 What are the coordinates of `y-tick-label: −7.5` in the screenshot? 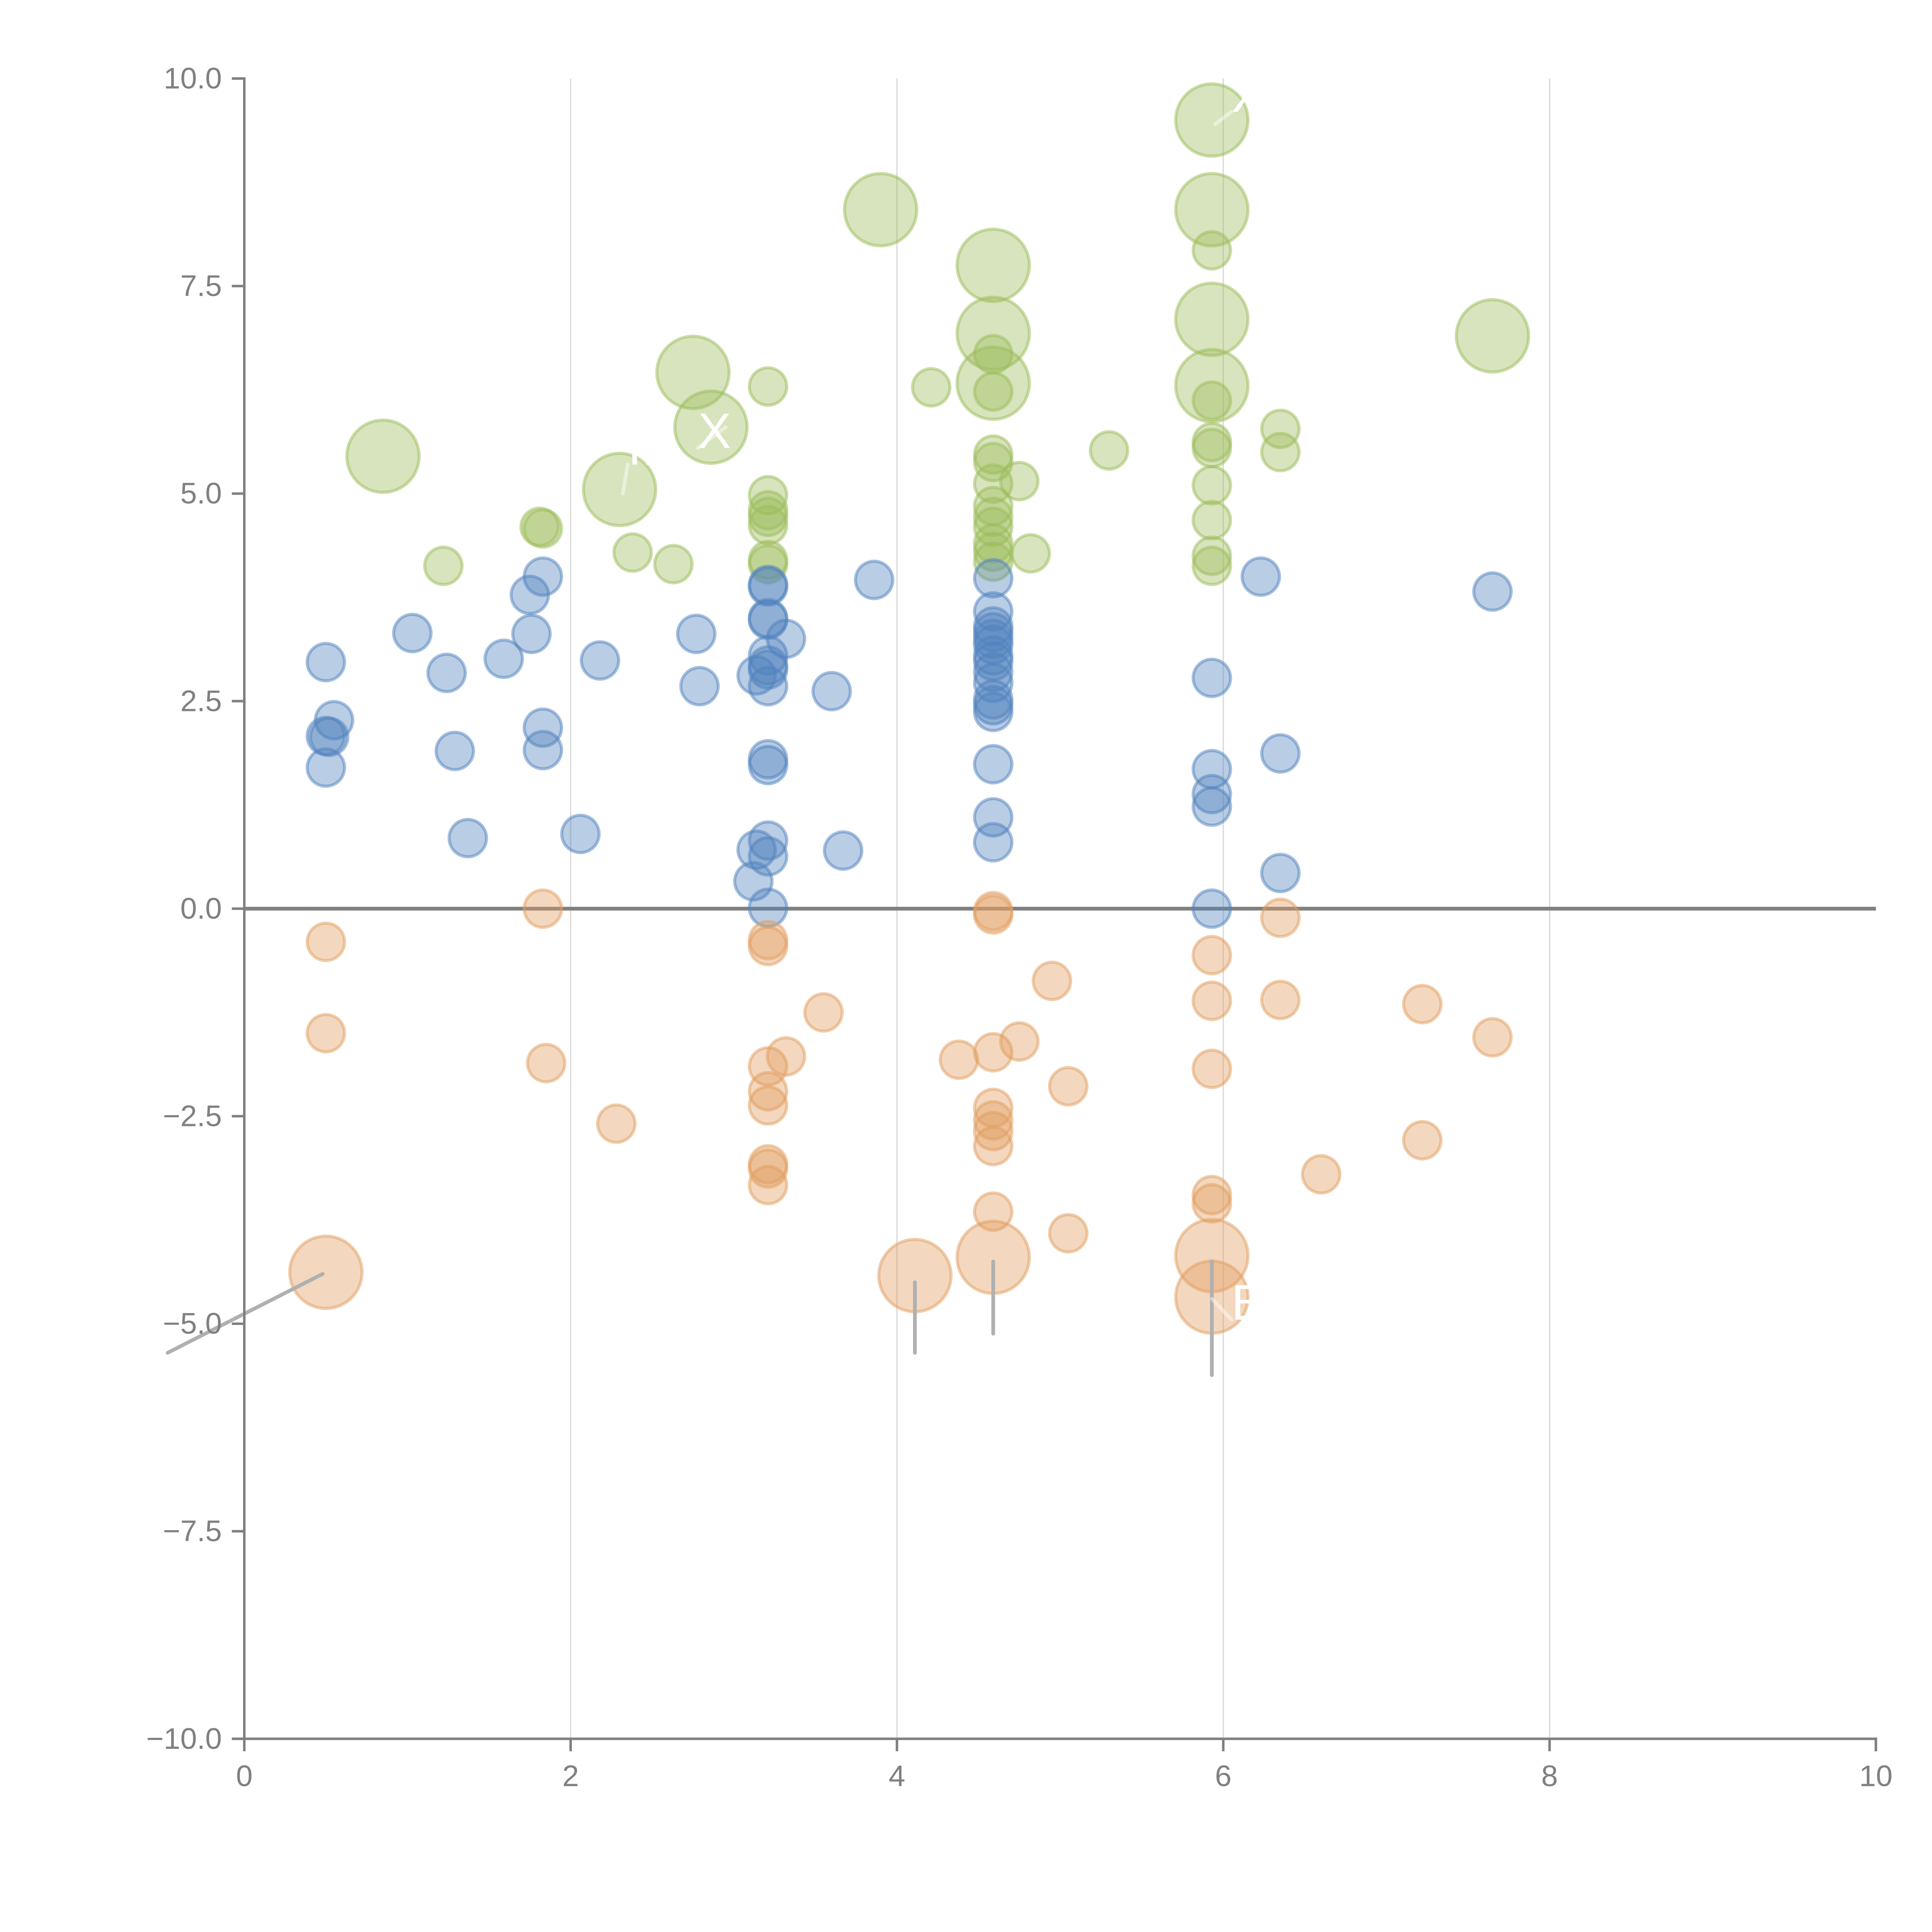 It's located at (192, 1532).